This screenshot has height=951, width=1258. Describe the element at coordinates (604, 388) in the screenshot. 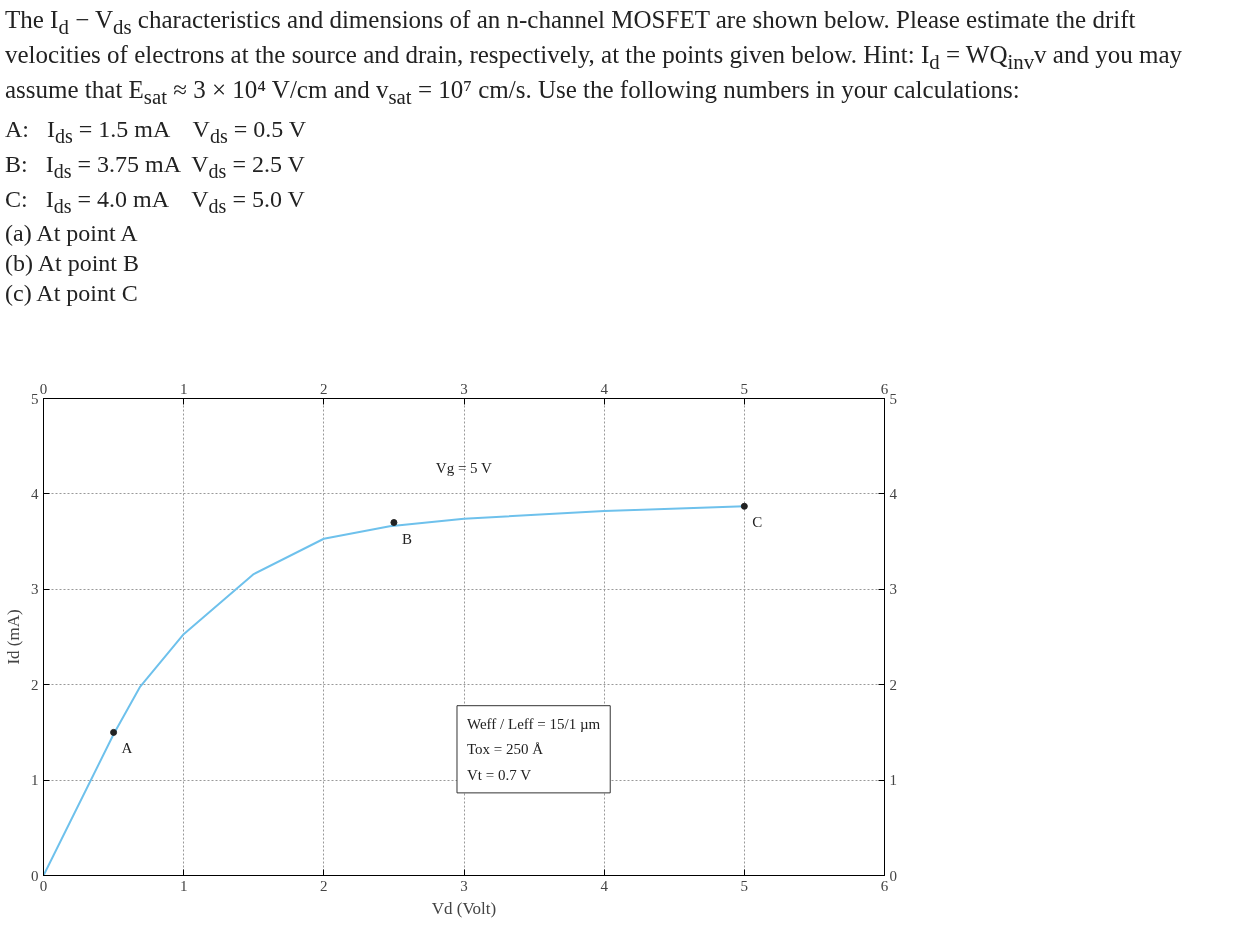

I see `x-tick-label: 4` at that location.